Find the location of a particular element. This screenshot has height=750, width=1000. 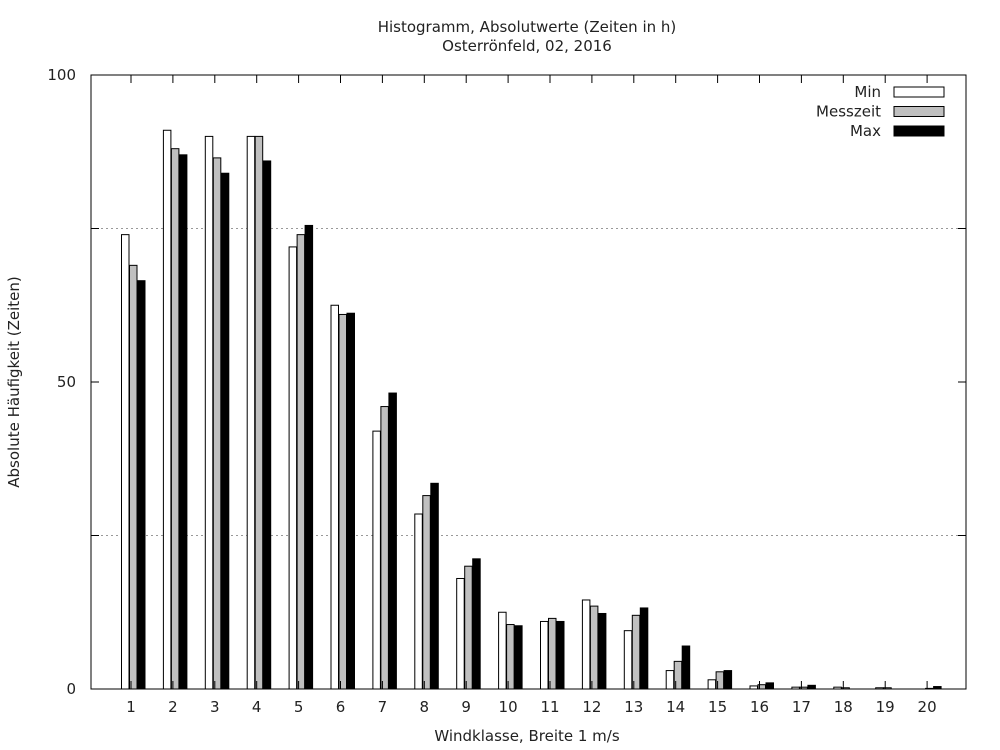

x-axis-label: Windklasse, Breite 1 m/s is located at coordinates (527, 736).